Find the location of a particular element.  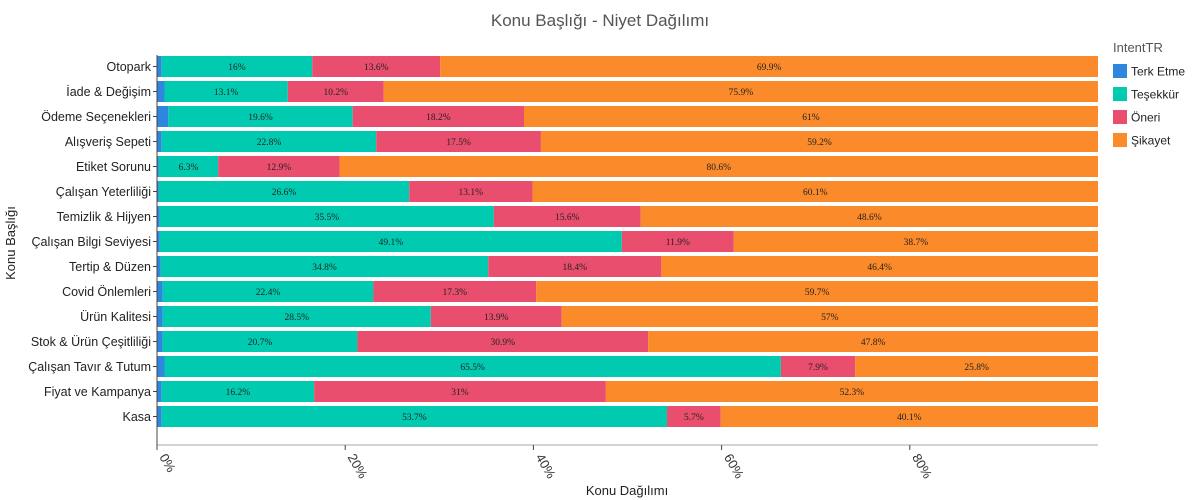

bar-covid-onlemleri-sikayet is located at coordinates (817, 291).